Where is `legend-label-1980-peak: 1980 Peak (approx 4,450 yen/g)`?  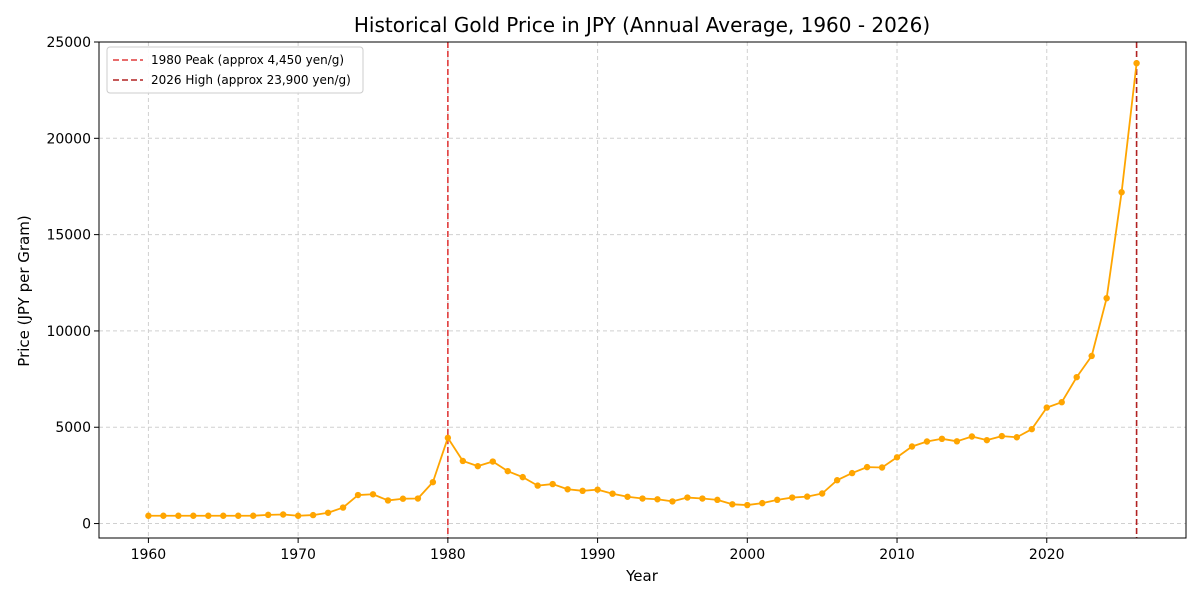 legend-label-1980-peak: 1980 Peak (approx 4,450 yen/g) is located at coordinates (247, 60).